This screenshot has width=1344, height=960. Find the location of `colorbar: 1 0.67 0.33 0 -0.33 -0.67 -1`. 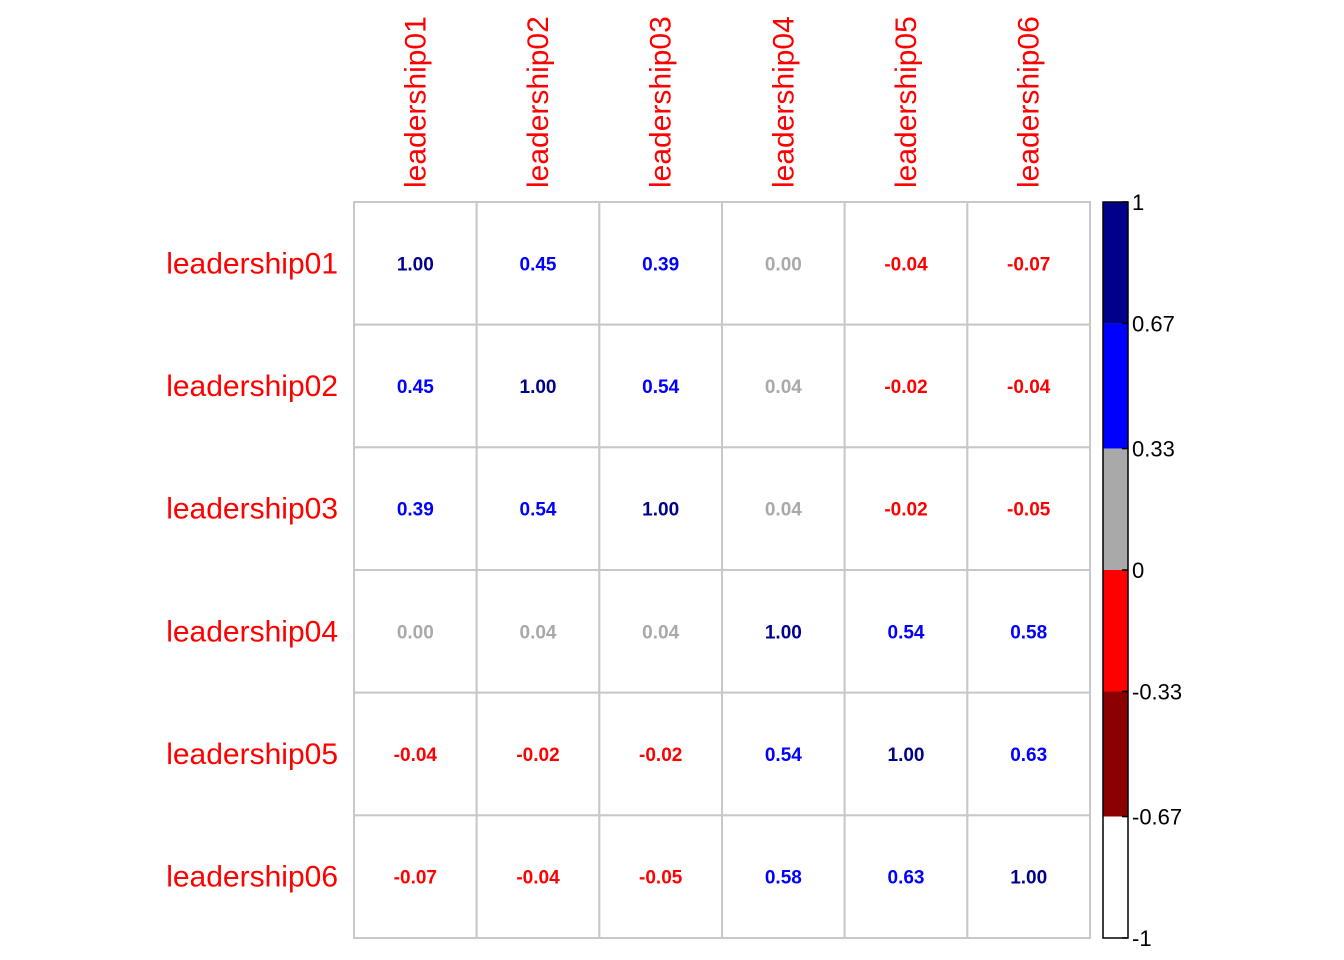

colorbar: 1 0.67 0.33 0 -0.33 -0.67 -1 is located at coordinates (1142, 570).